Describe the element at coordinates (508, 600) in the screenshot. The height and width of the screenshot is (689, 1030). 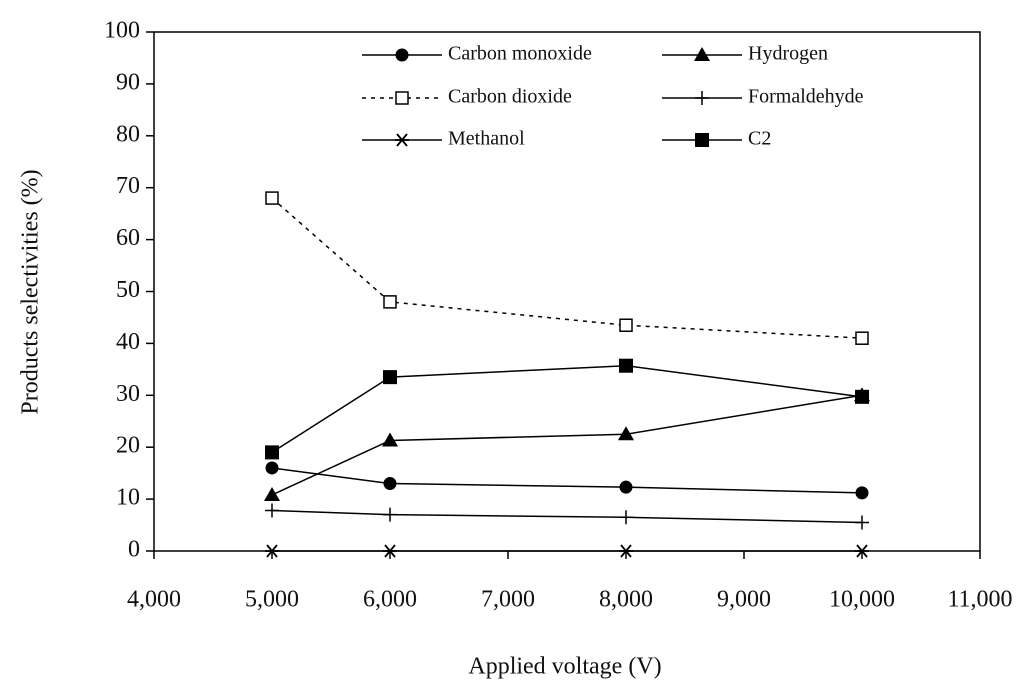
I see `x-tick-label: 7,000` at that location.